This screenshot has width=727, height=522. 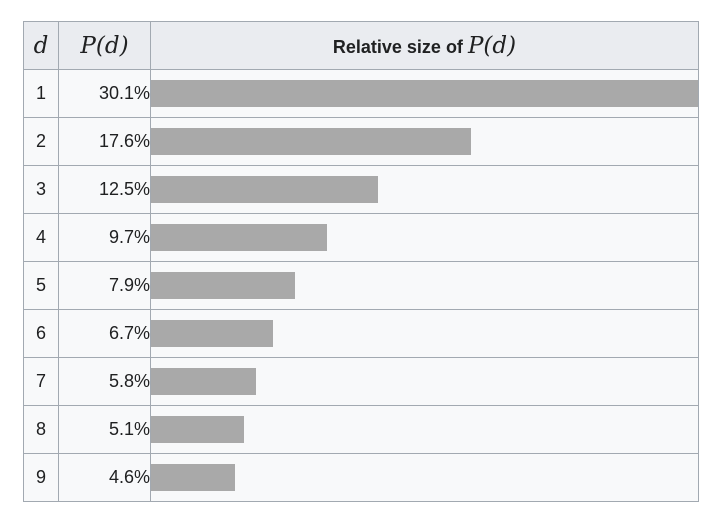 I want to click on table-row: 2 17.6%, so click(x=361, y=141).